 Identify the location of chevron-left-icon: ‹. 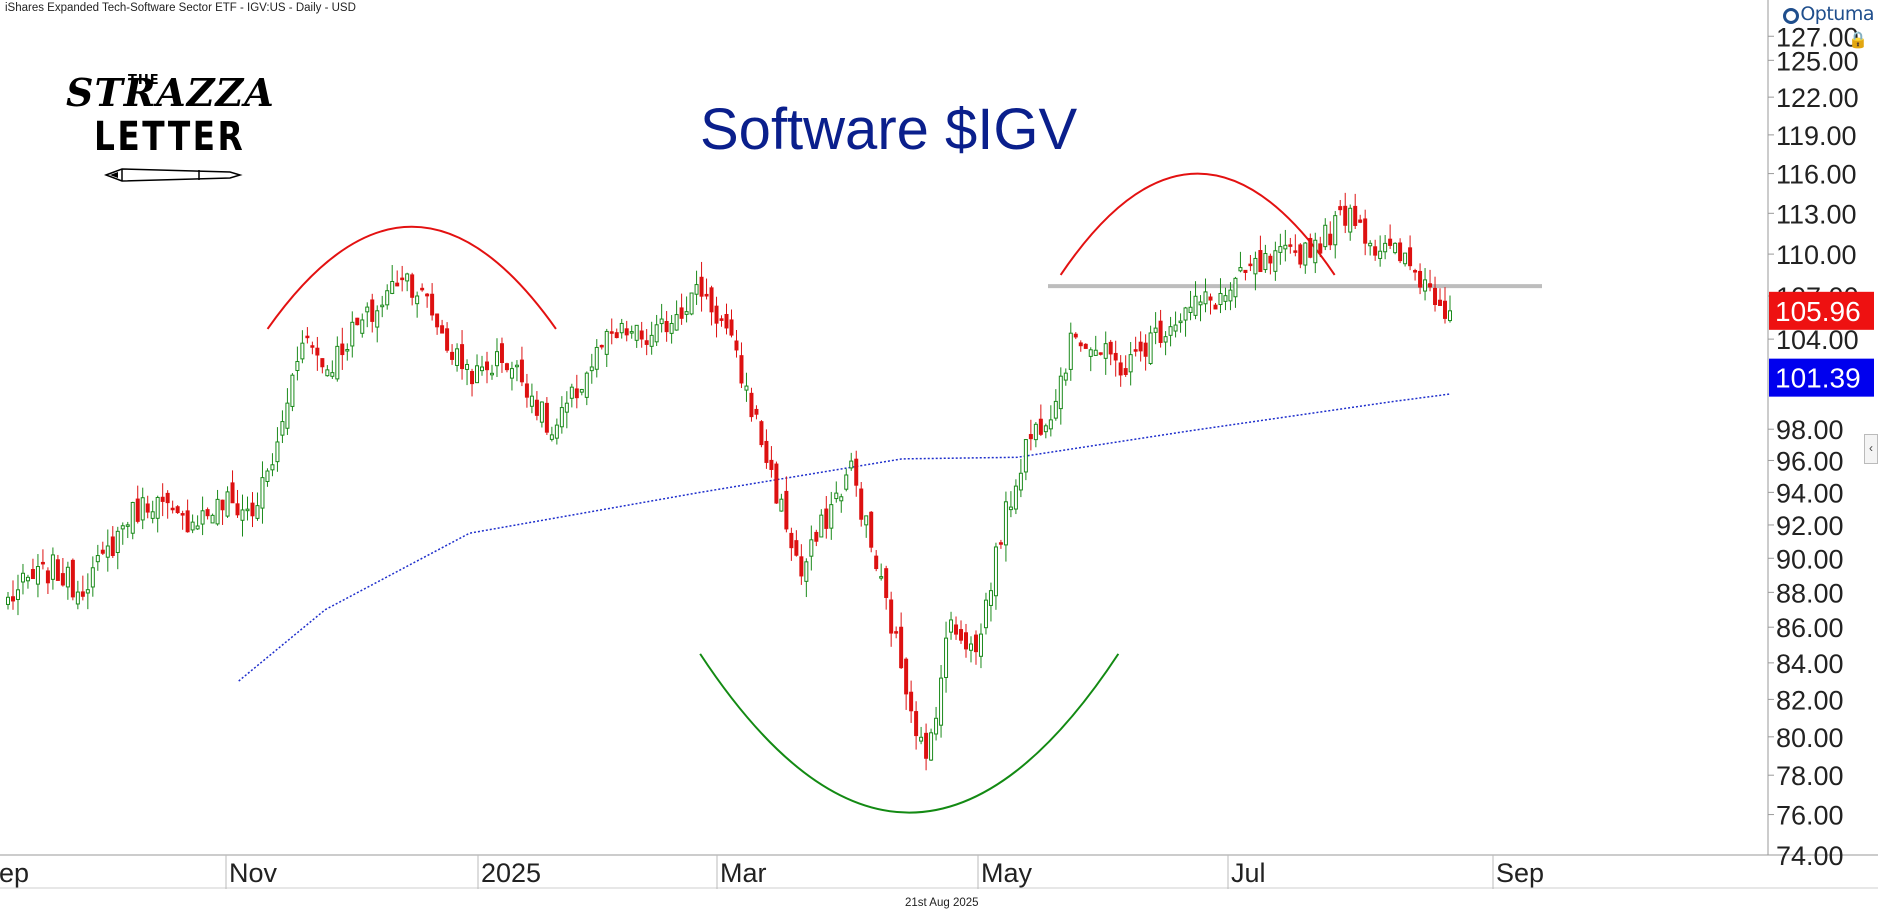
(1871, 449).